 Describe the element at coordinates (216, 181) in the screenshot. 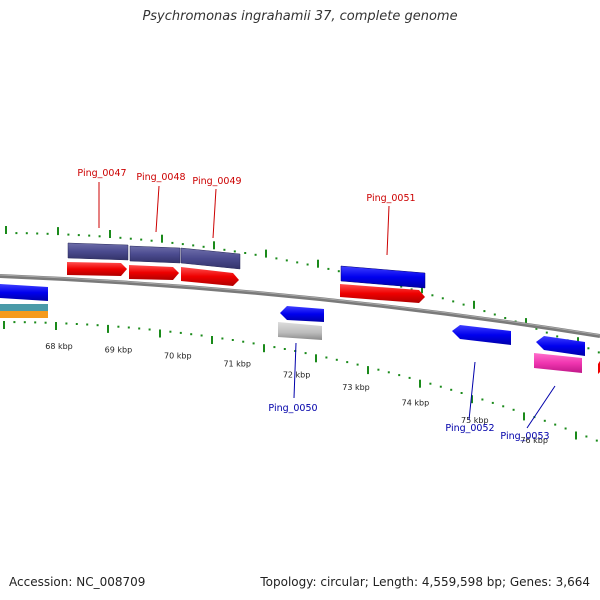

I see `gene-label-ping-0049: Ping_0049` at that location.